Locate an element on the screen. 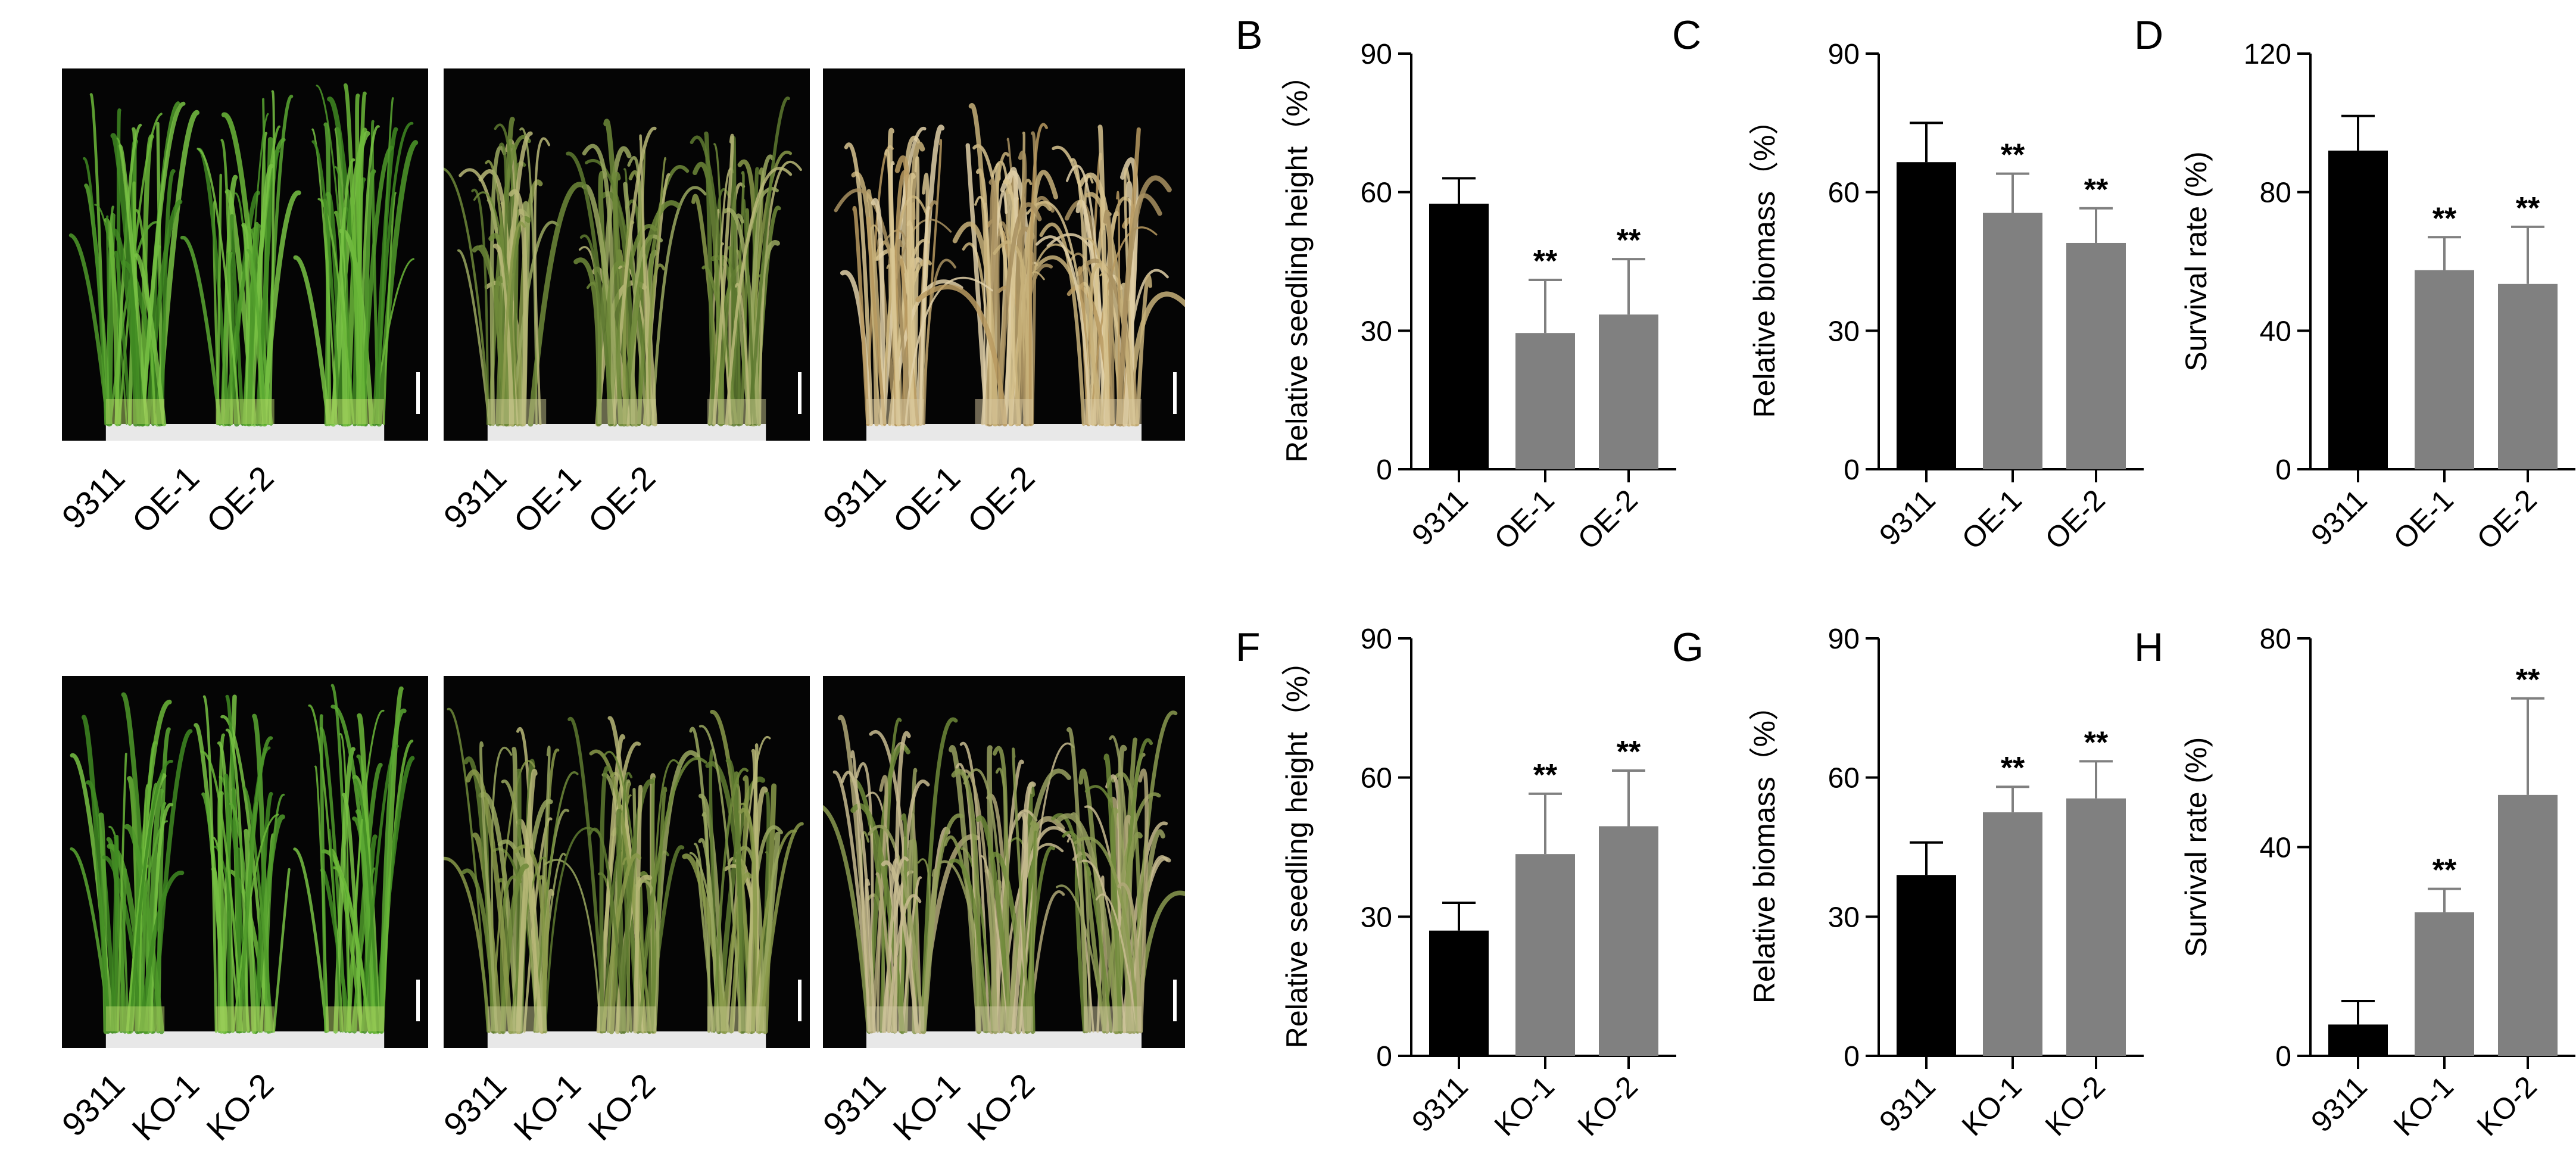 Image resolution: width=2576 pixels, height=1166 pixels. x-tick-label: OE-2 is located at coordinates (2507, 519).